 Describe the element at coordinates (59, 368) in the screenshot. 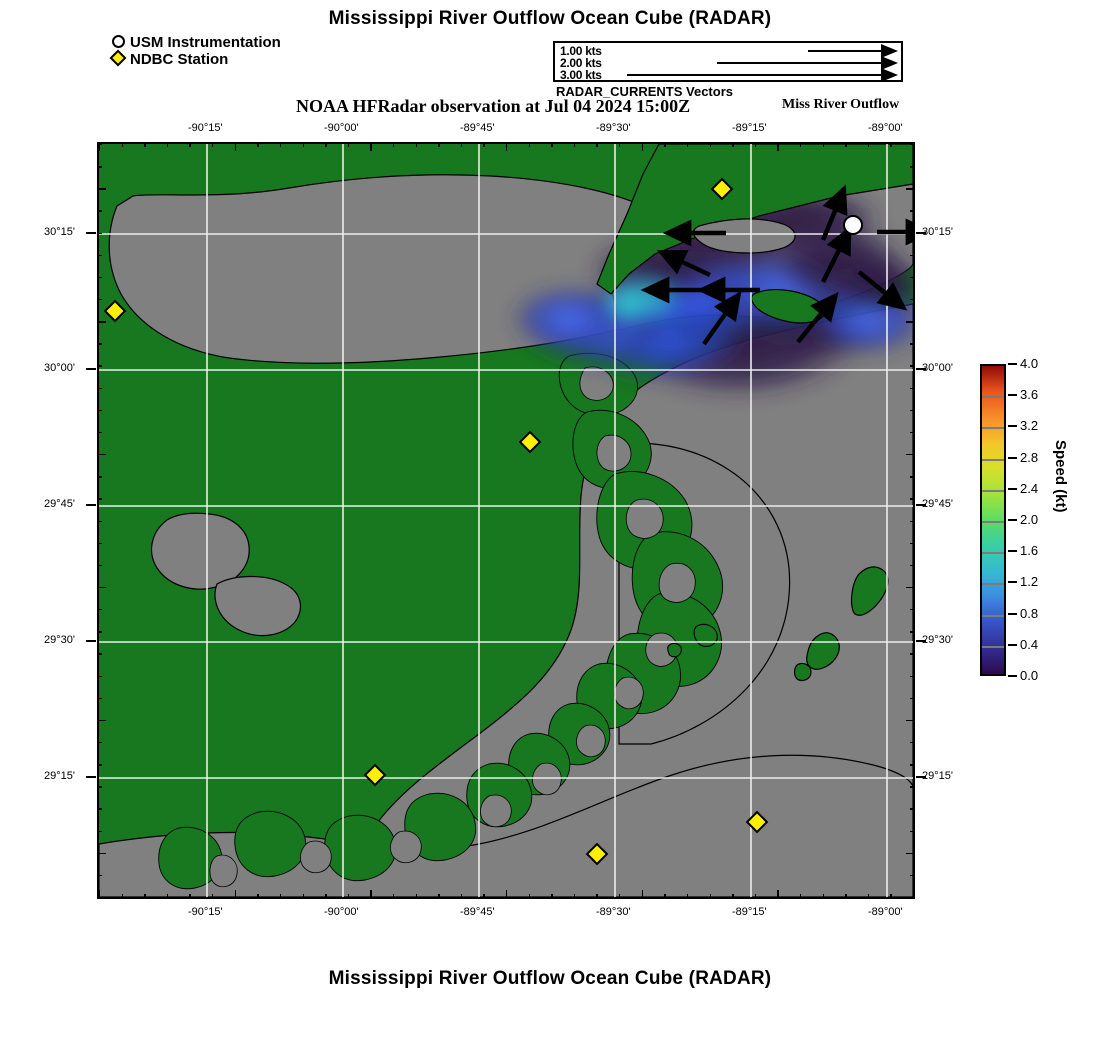

I see `y-axis-label-left-1: 30°00'` at that location.